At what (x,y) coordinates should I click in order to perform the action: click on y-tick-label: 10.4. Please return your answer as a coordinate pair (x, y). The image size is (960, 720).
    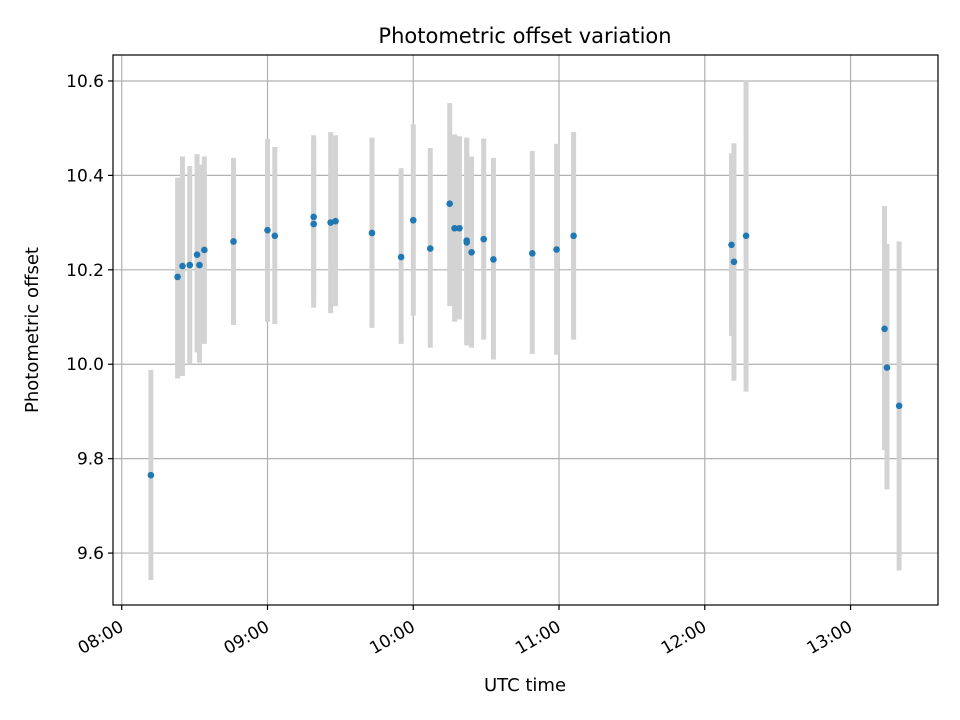
    Looking at the image, I should click on (85, 176).